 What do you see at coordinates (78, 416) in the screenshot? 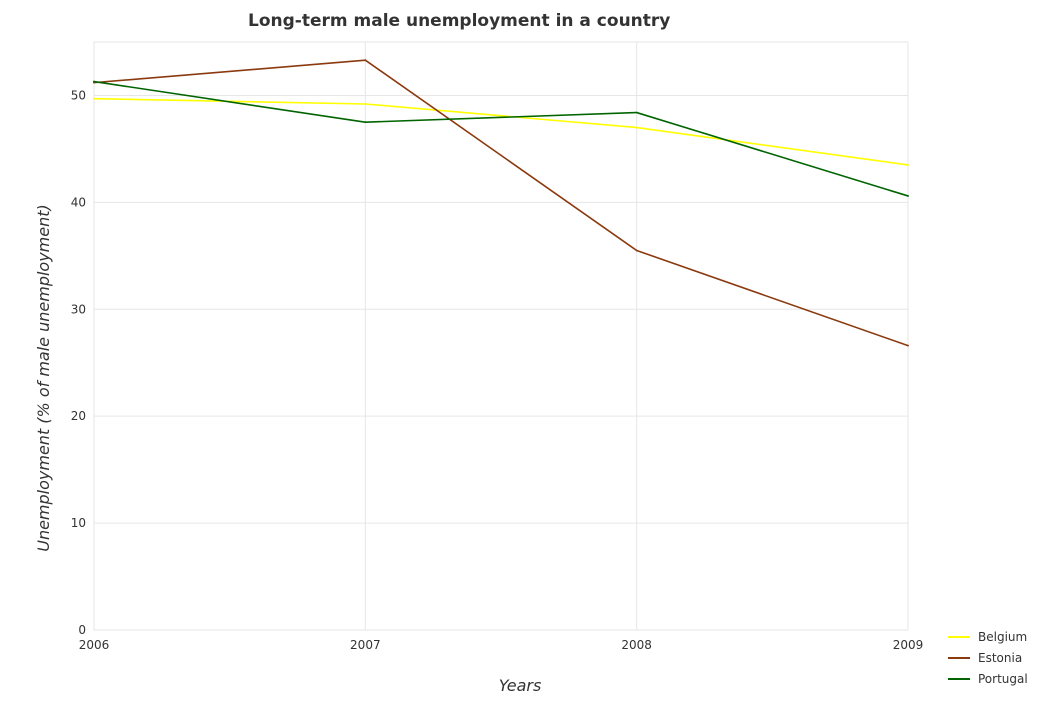
I see `y-tick-label: 20` at bounding box center [78, 416].